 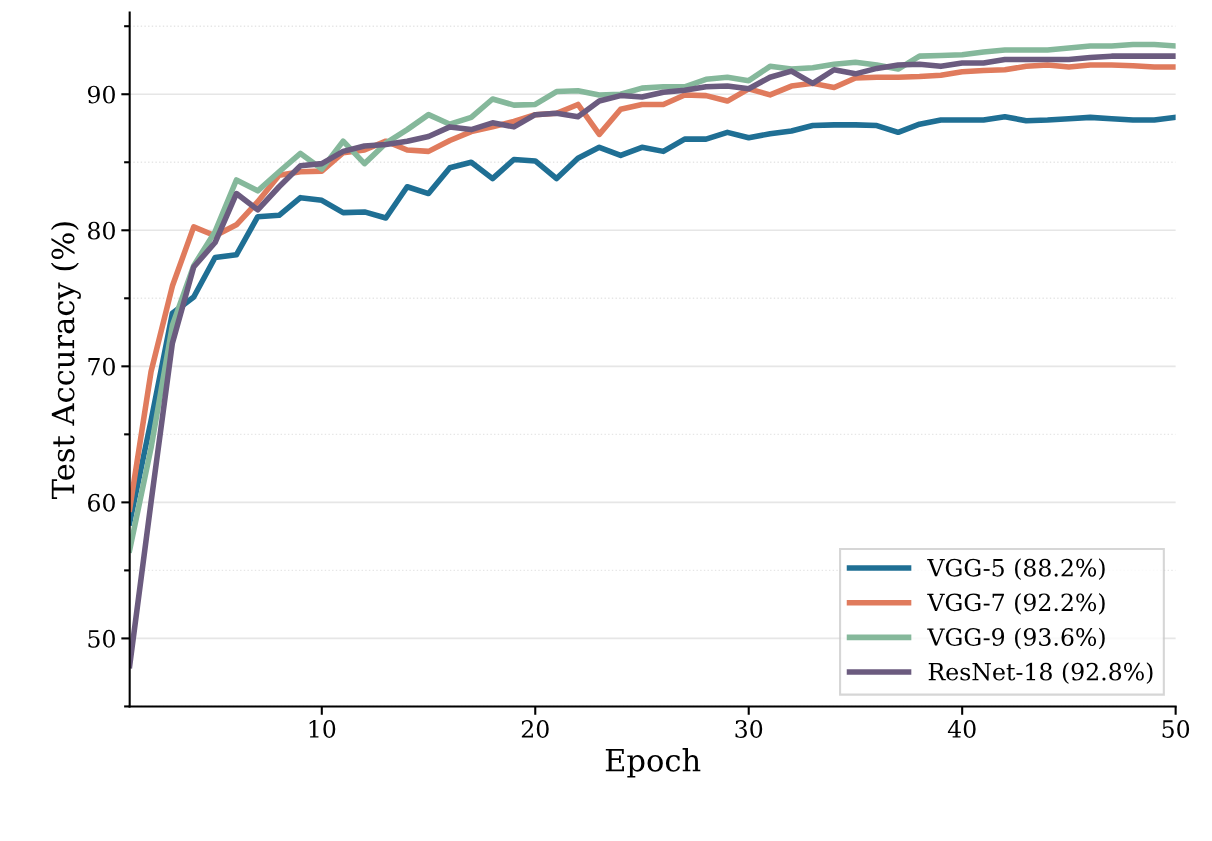 I want to click on y-tick-label: 80, so click(x=101, y=230).